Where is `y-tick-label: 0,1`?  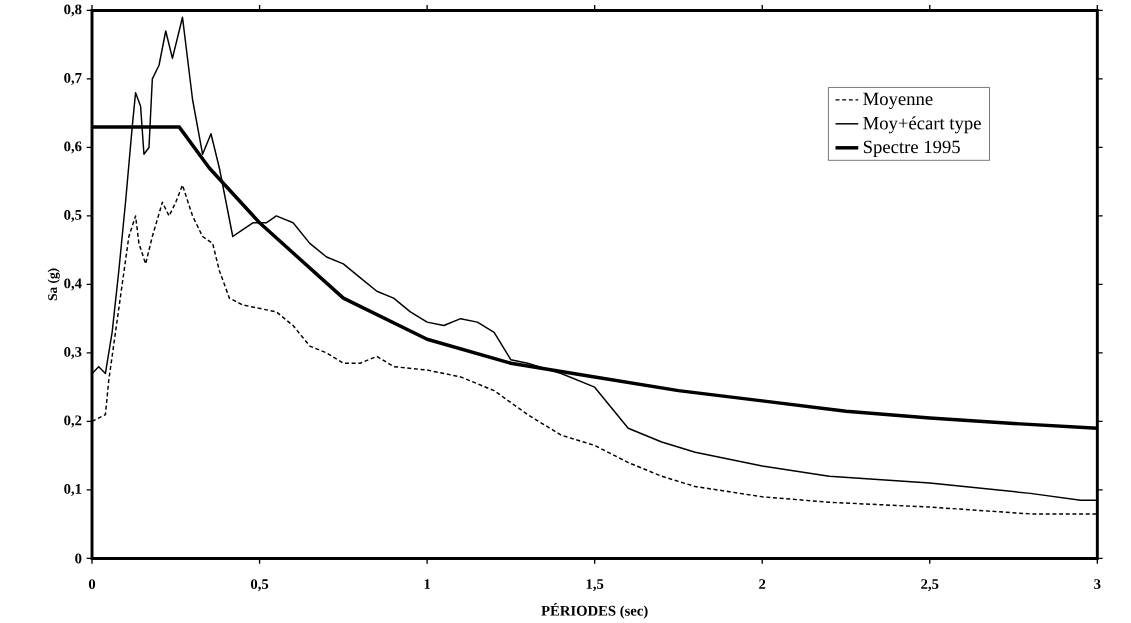
y-tick-label: 0,1 is located at coordinates (73, 489).